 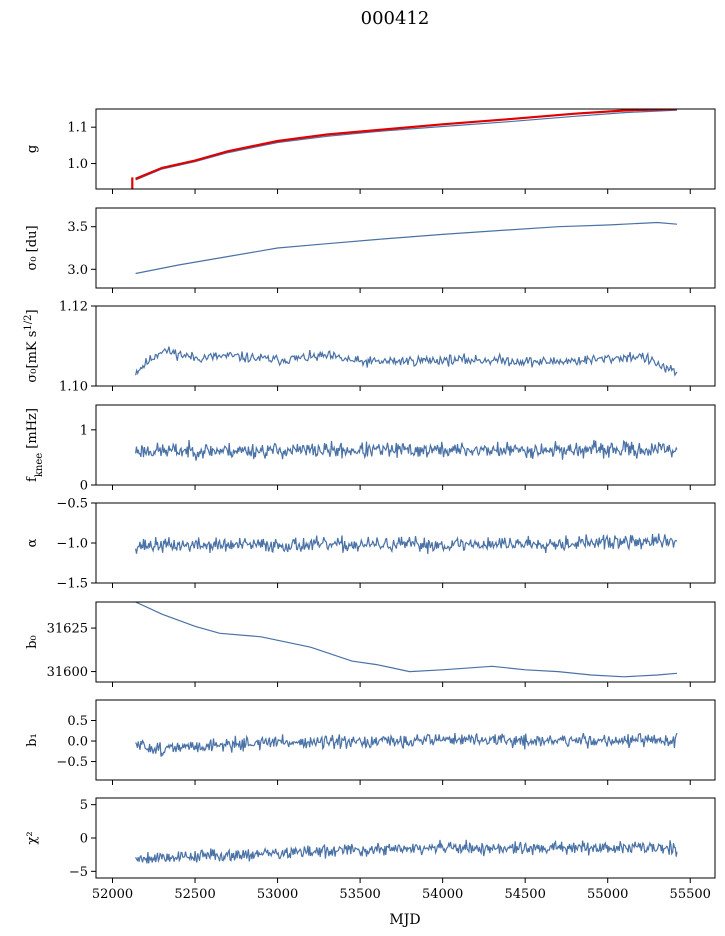 What do you see at coordinates (72, 544) in the screenshot?
I see `y-tick-label-alpha-1: −1.0` at bounding box center [72, 544].